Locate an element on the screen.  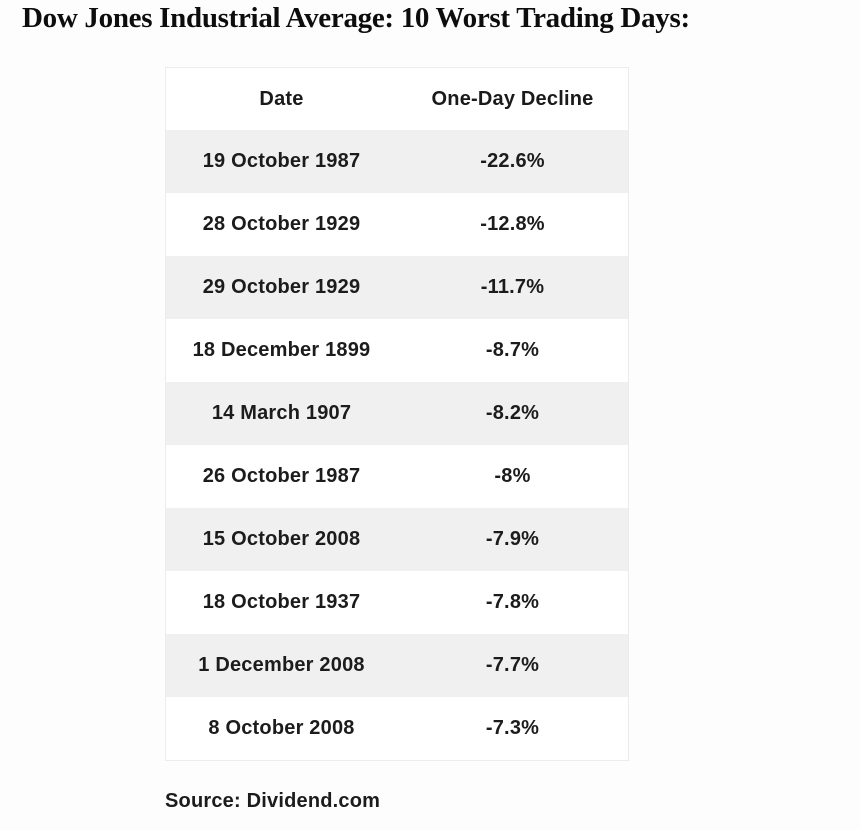
source-attribution: Source: Dividend.com is located at coordinates (273, 801).